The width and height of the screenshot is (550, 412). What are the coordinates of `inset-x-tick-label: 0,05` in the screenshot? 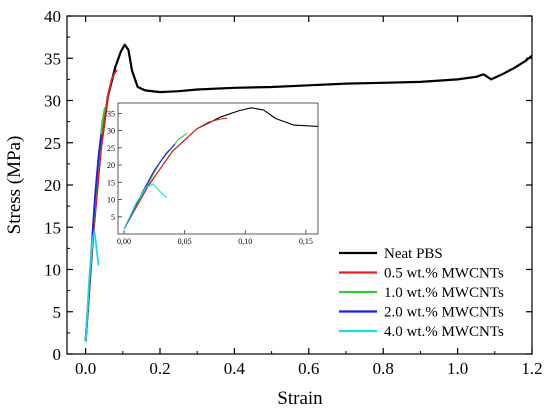 It's located at (185, 241).